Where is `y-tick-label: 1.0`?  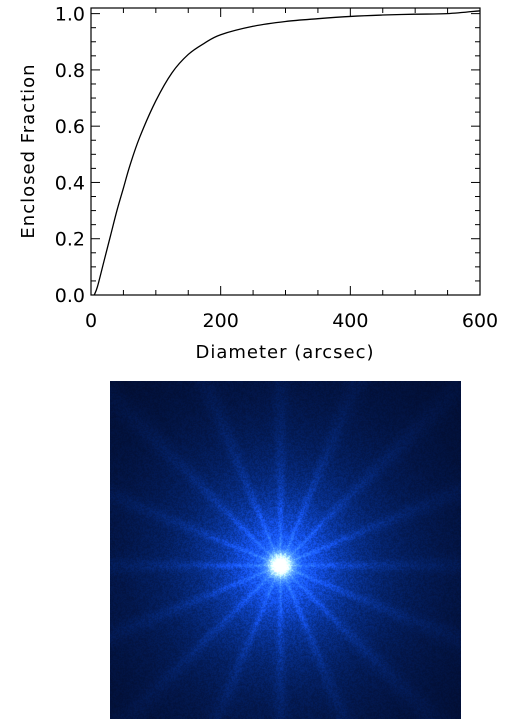
y-tick-label: 1.0 is located at coordinates (70, 15).